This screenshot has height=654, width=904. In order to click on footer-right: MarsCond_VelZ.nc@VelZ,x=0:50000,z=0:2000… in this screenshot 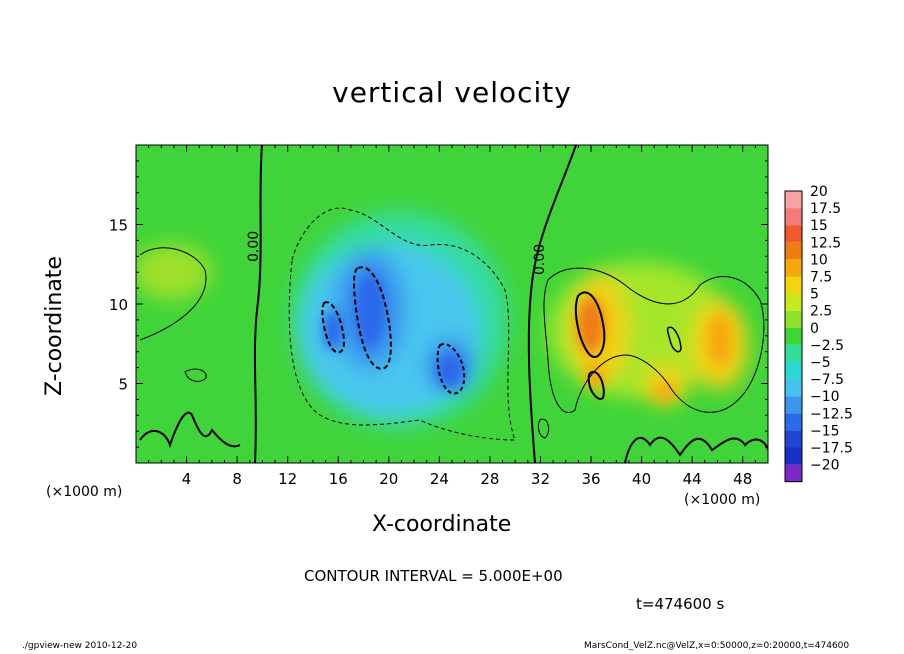, I will do `click(717, 646)`.